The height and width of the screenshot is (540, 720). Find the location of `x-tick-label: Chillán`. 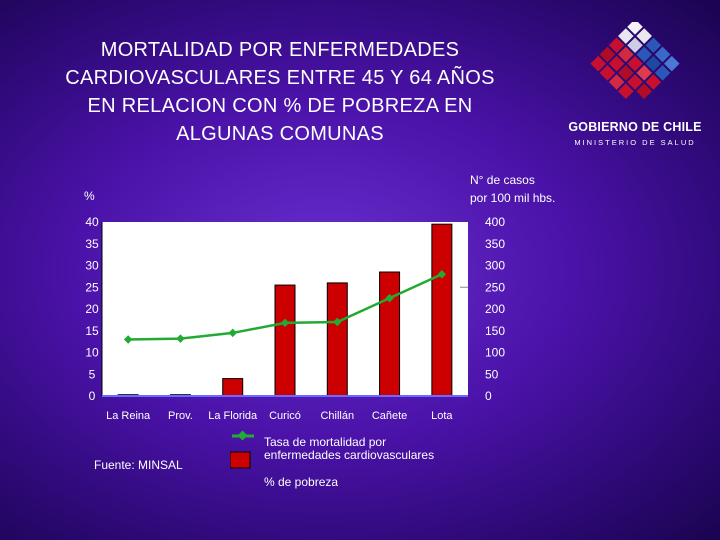

x-tick-label: Chillán is located at coordinates (337, 416).